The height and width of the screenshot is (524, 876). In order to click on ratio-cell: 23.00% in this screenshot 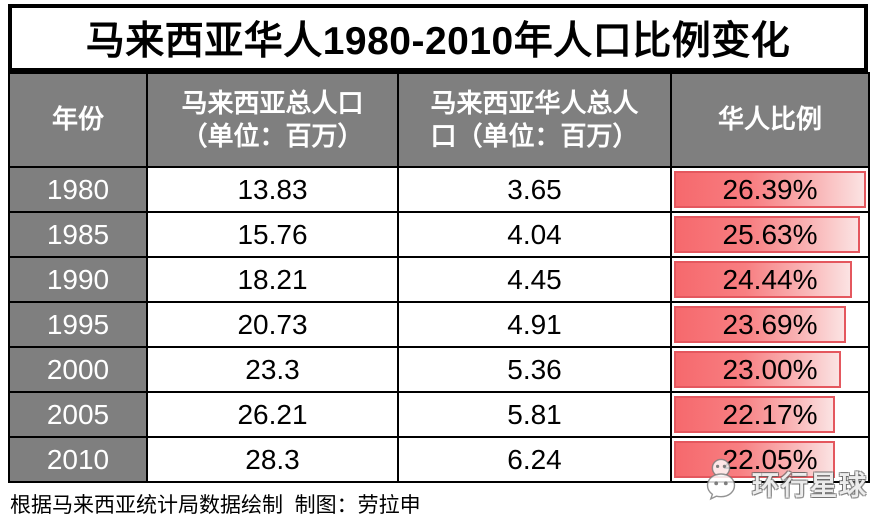, I will do `click(770, 369)`.